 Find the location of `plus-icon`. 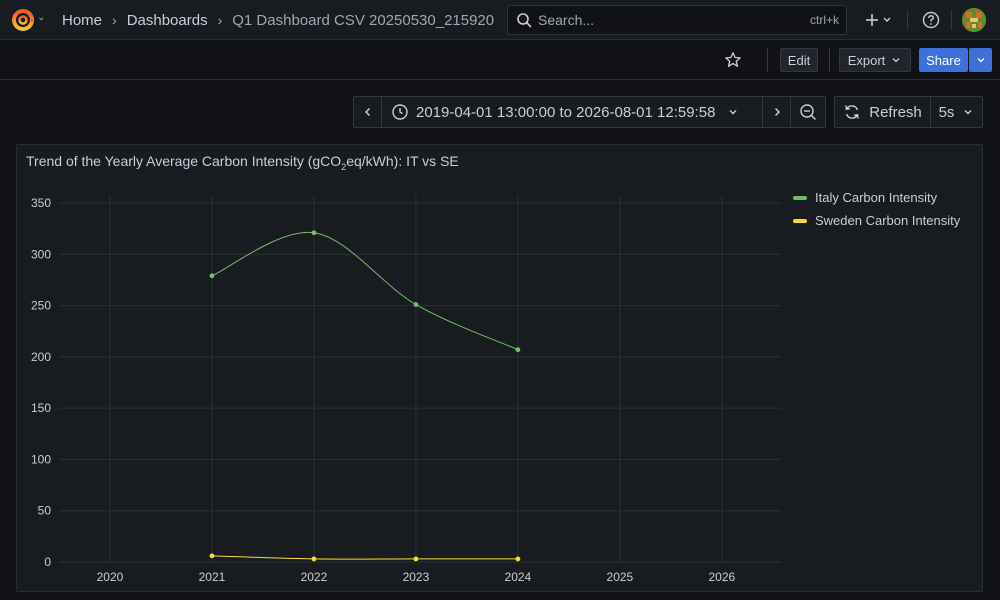

plus-icon is located at coordinates (878, 20).